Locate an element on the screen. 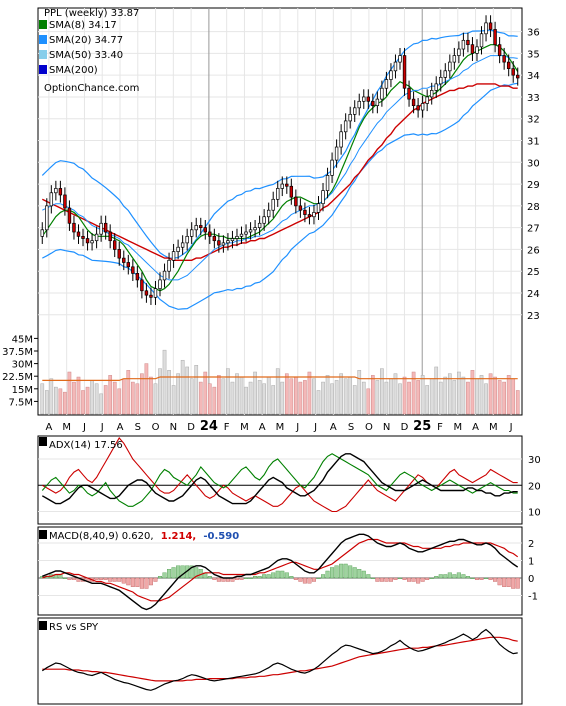 The height and width of the screenshot is (706, 566). rs-panel: RS vs SPY is located at coordinates (280, 661).